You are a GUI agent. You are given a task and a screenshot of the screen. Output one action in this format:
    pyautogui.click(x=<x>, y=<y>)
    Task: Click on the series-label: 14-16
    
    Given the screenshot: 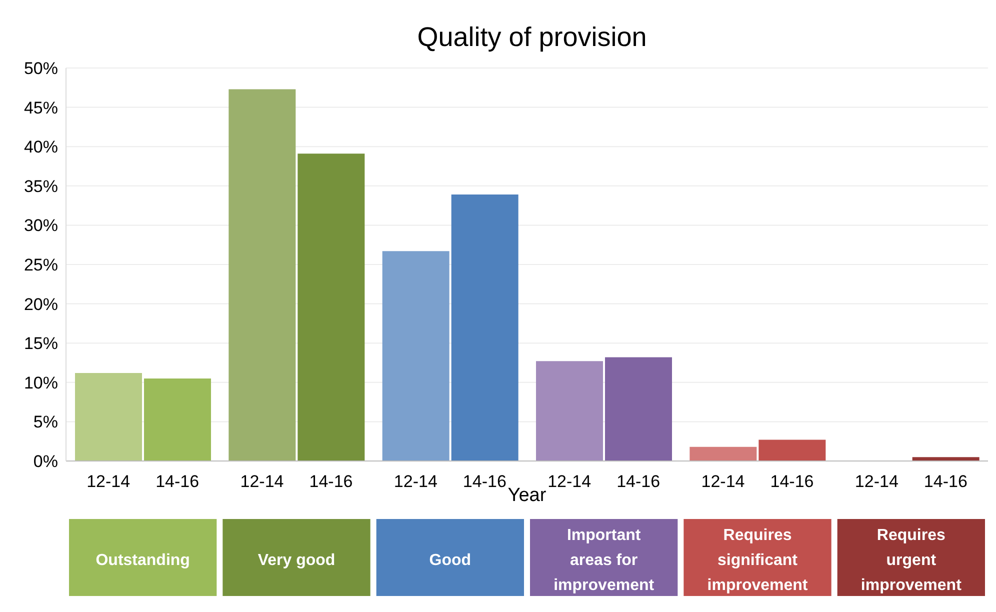 What is the action you would take?
    pyautogui.click(x=178, y=481)
    